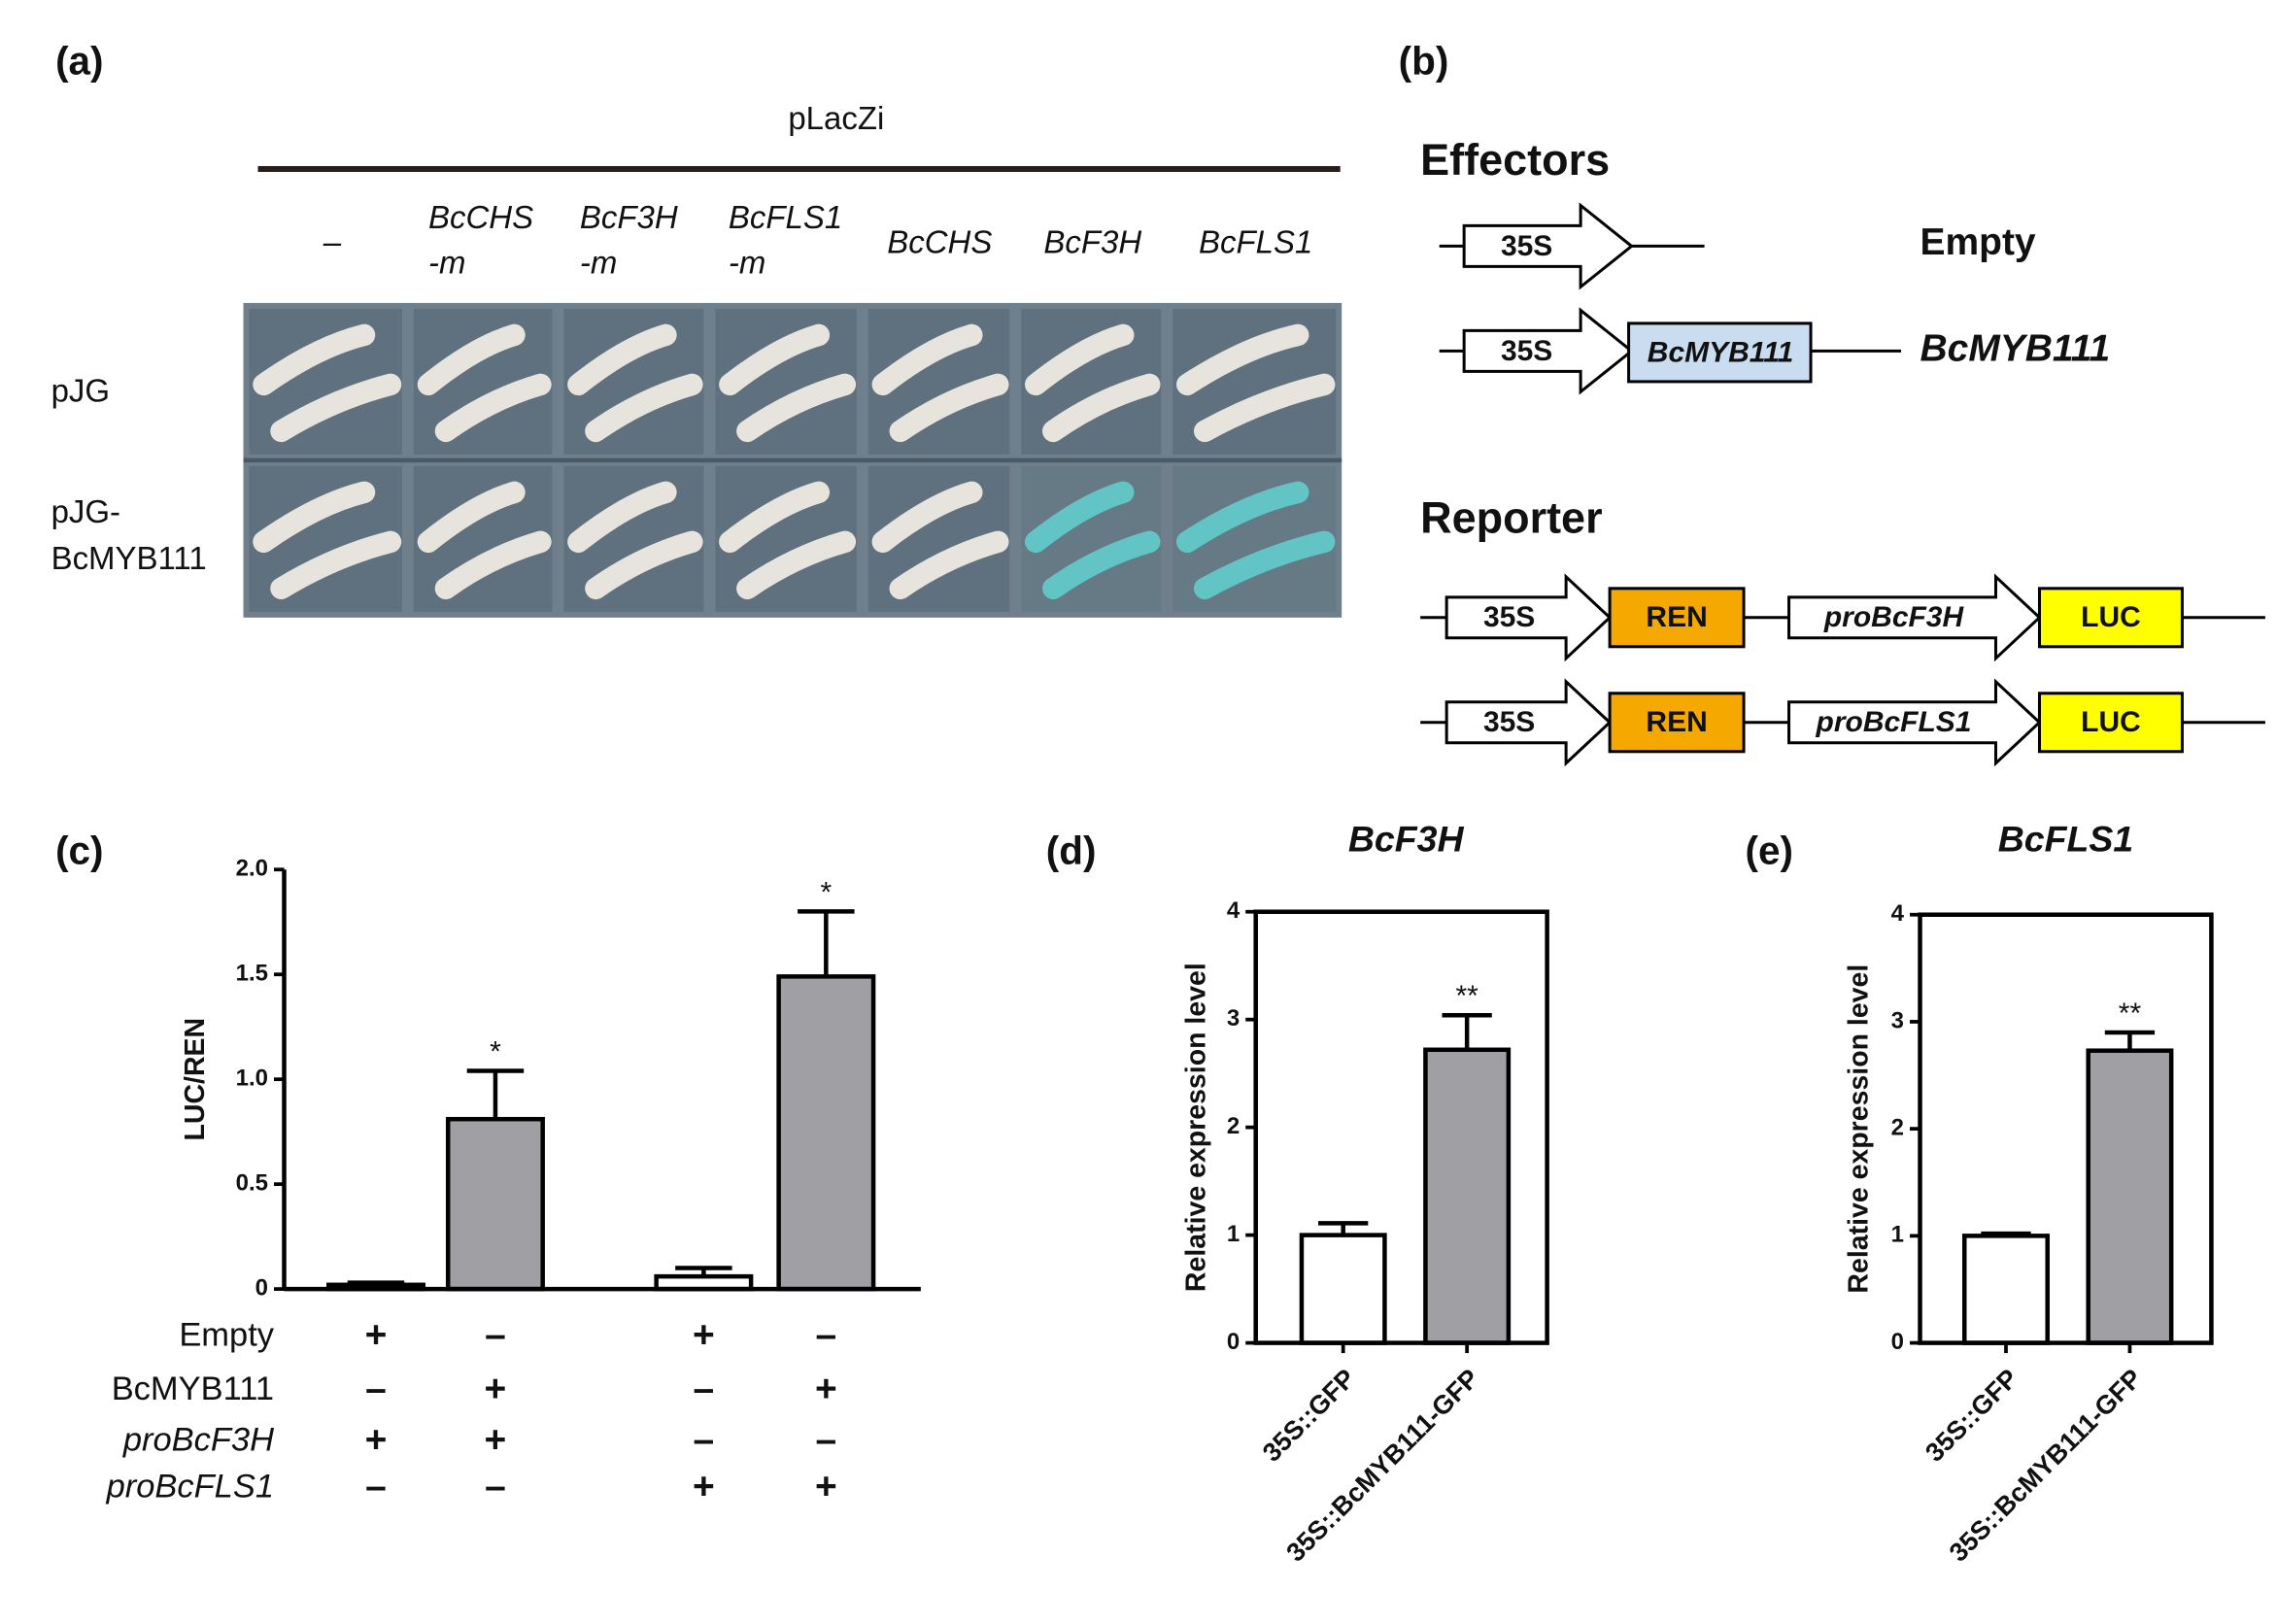 The image size is (2277, 1624). What do you see at coordinates (2066, 839) in the screenshot?
I see `chart-title: BcFLS1` at bounding box center [2066, 839].